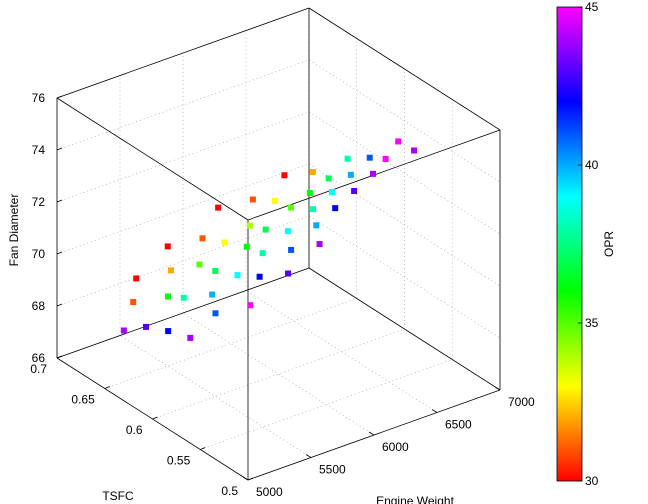 The width and height of the screenshot is (648, 504). I want to click on x-tick-label: 7000, so click(521, 402).